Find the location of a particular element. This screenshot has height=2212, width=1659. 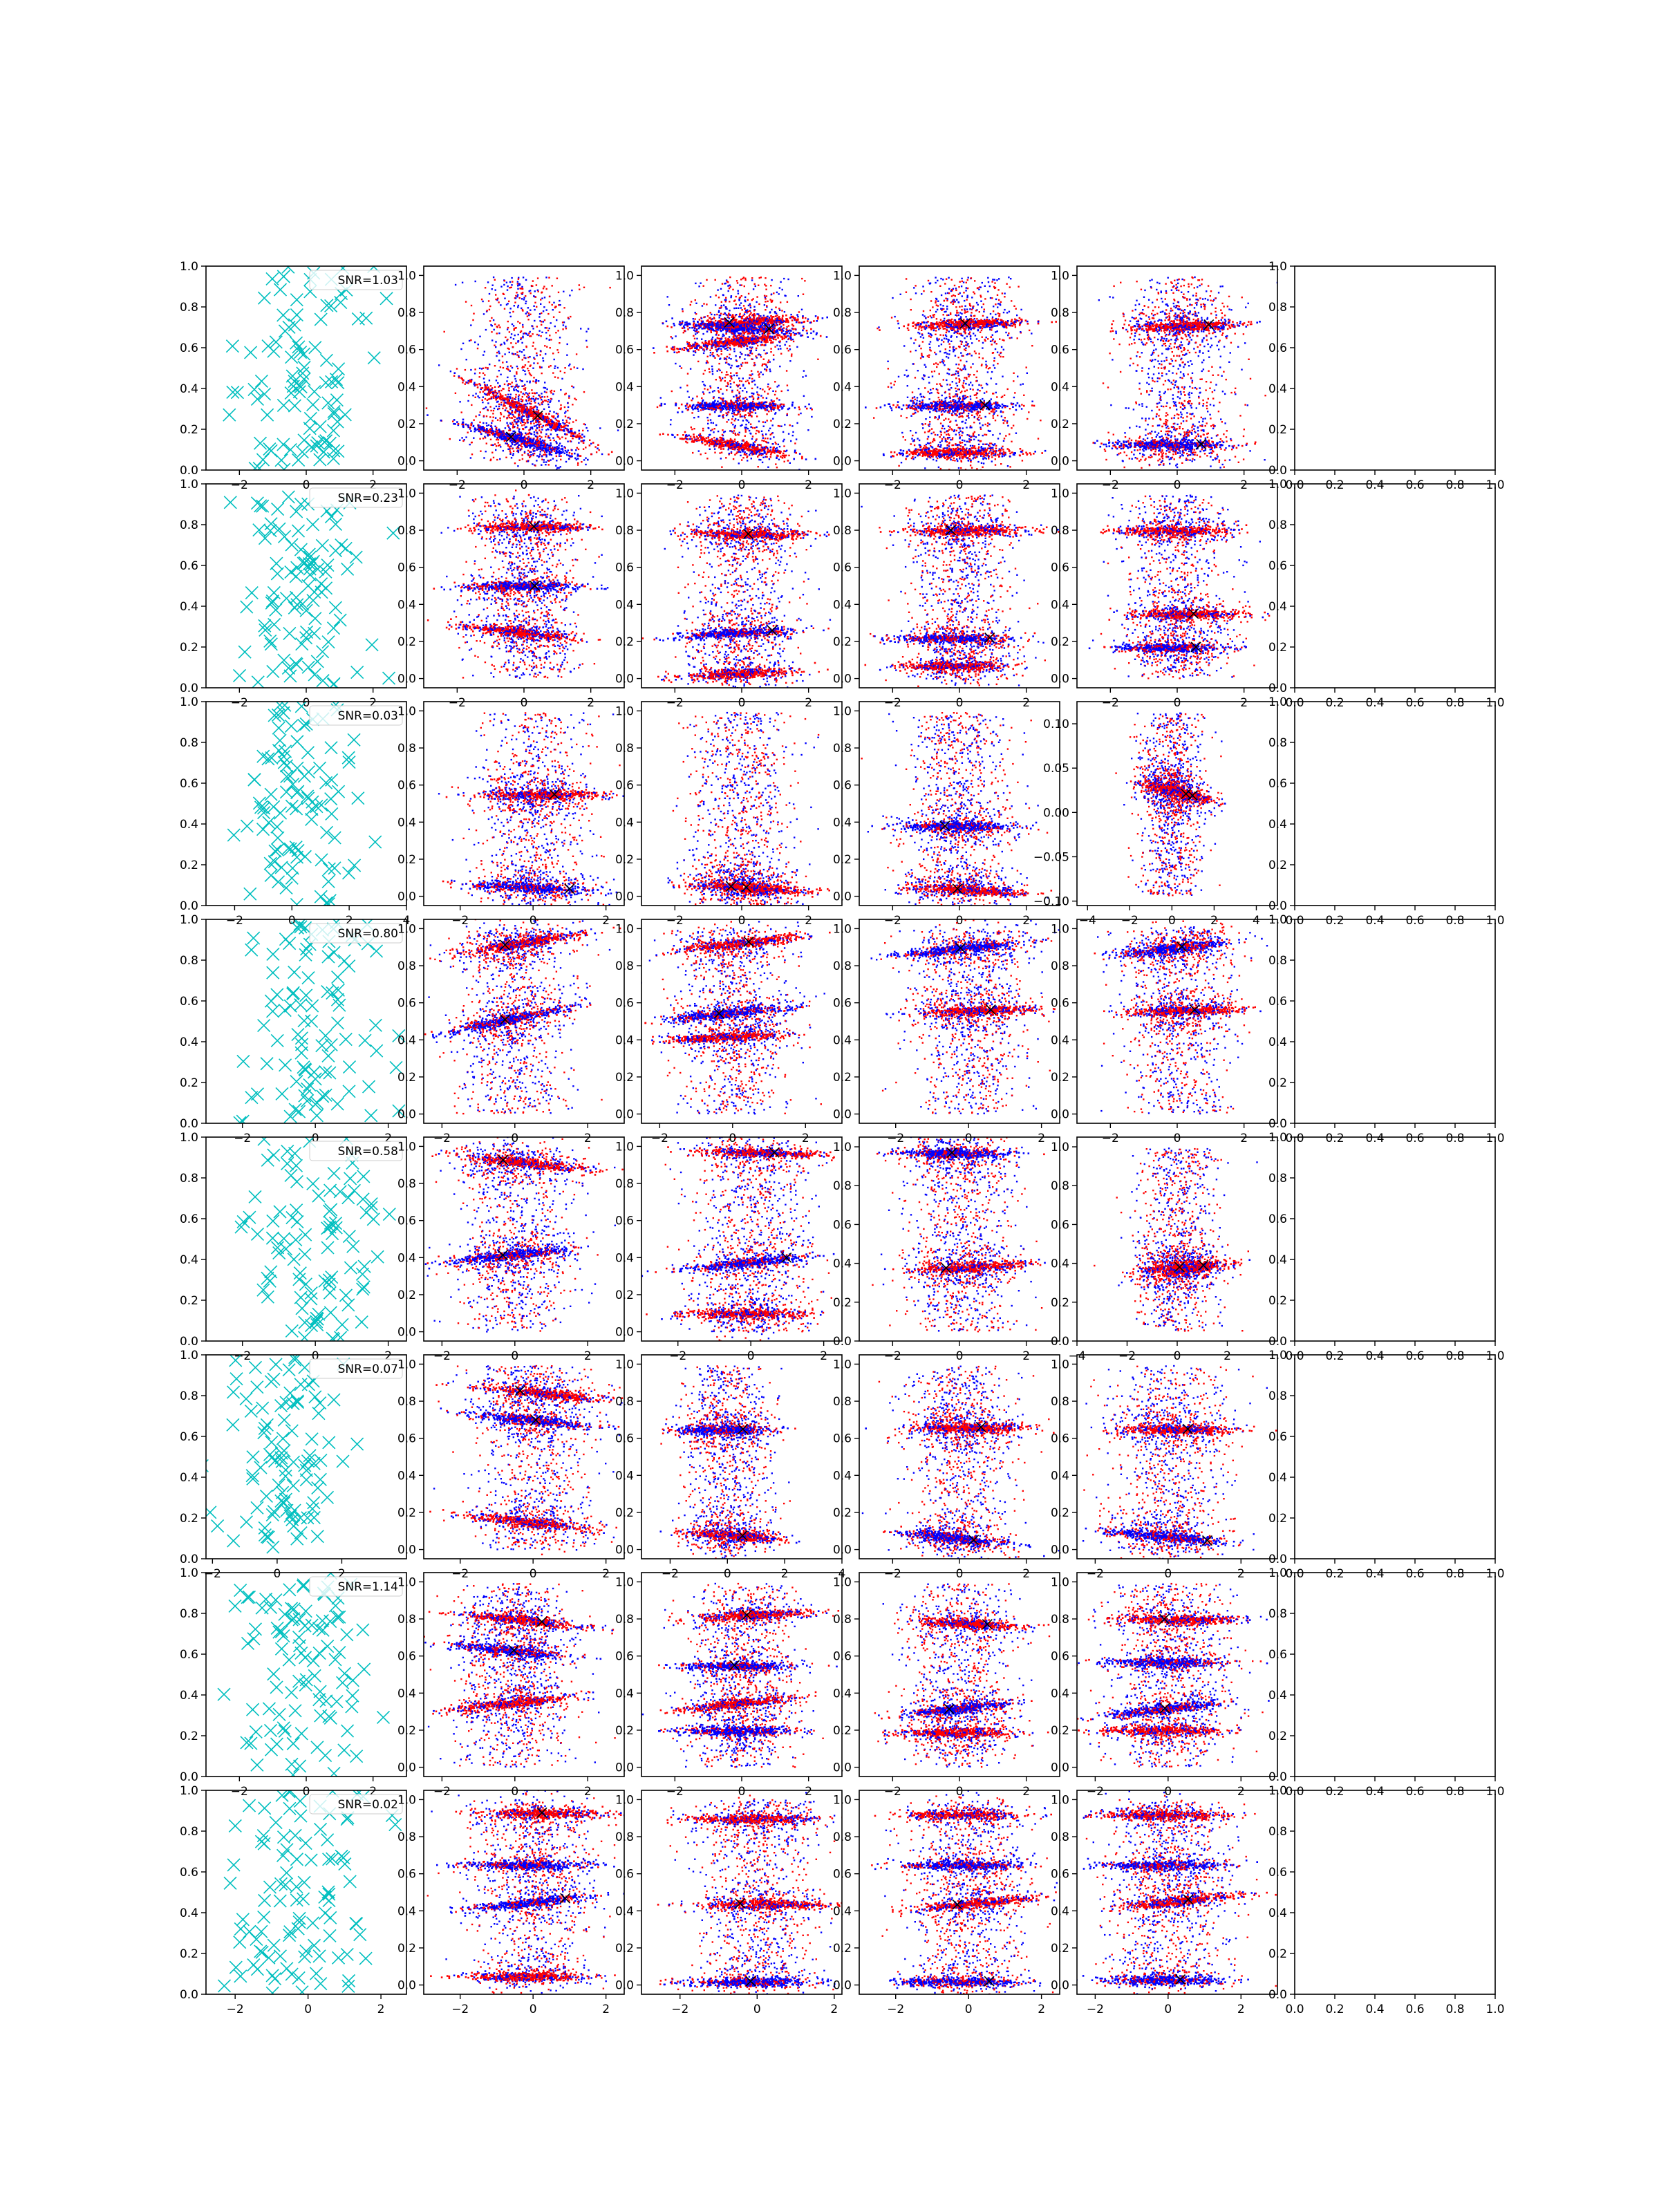

y-tick-label: 1.0 is located at coordinates (406, 276).